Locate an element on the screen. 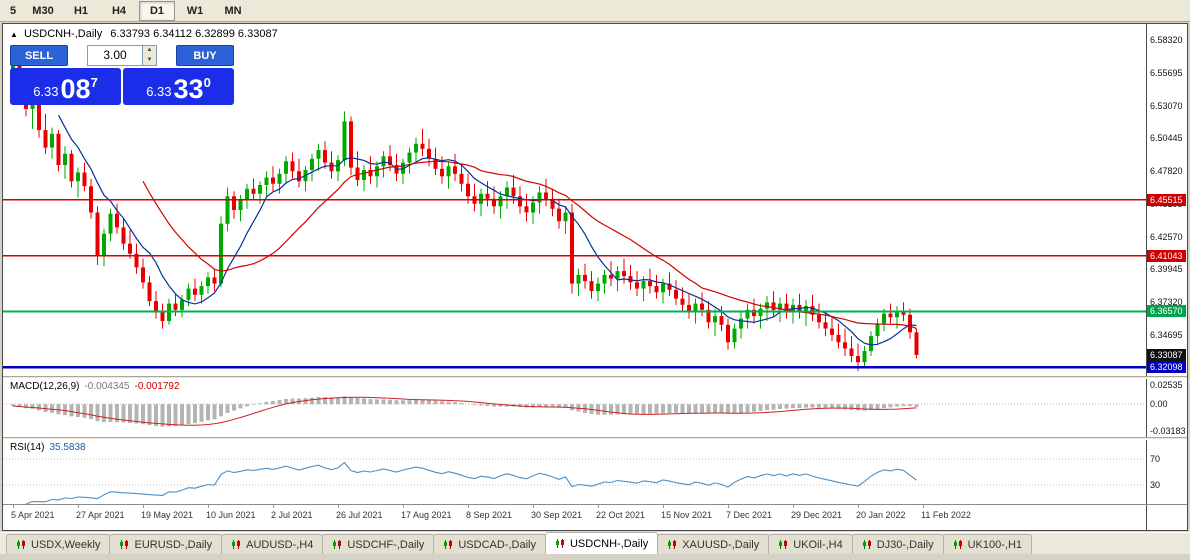 The width and height of the screenshot is (1190, 560). tab-label: USDCHF-,Daily is located at coordinates (386, 544).